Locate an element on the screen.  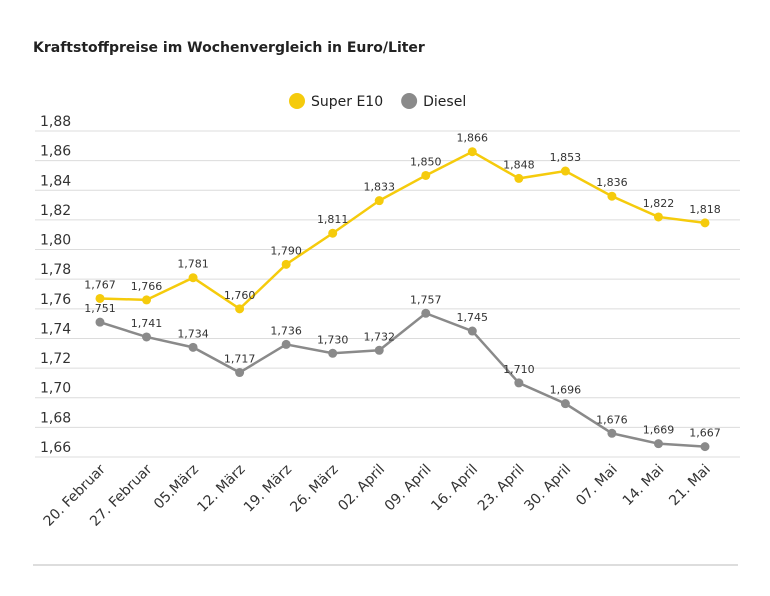
x-tick-label: 09. April is located at coordinates (408, 488).